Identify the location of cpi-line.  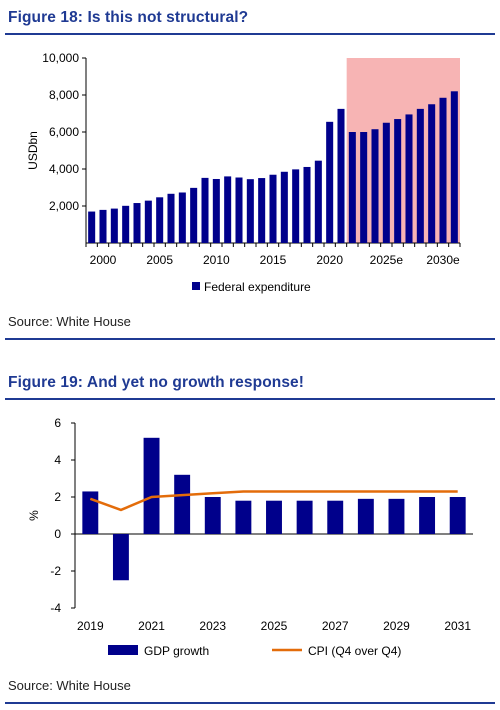
(273, 501).